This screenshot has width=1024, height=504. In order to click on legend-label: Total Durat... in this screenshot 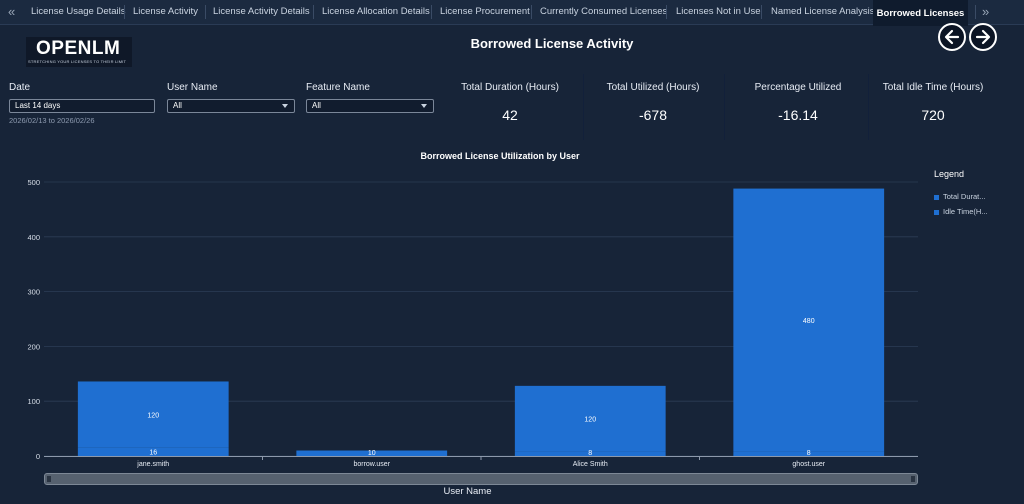, I will do `click(964, 196)`.